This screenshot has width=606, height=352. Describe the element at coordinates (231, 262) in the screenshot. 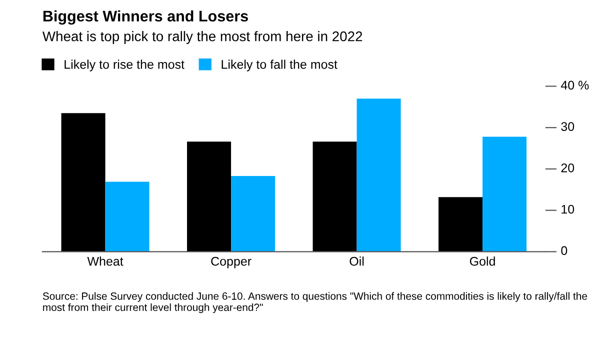

I see `x-tick-label: Copper` at that location.